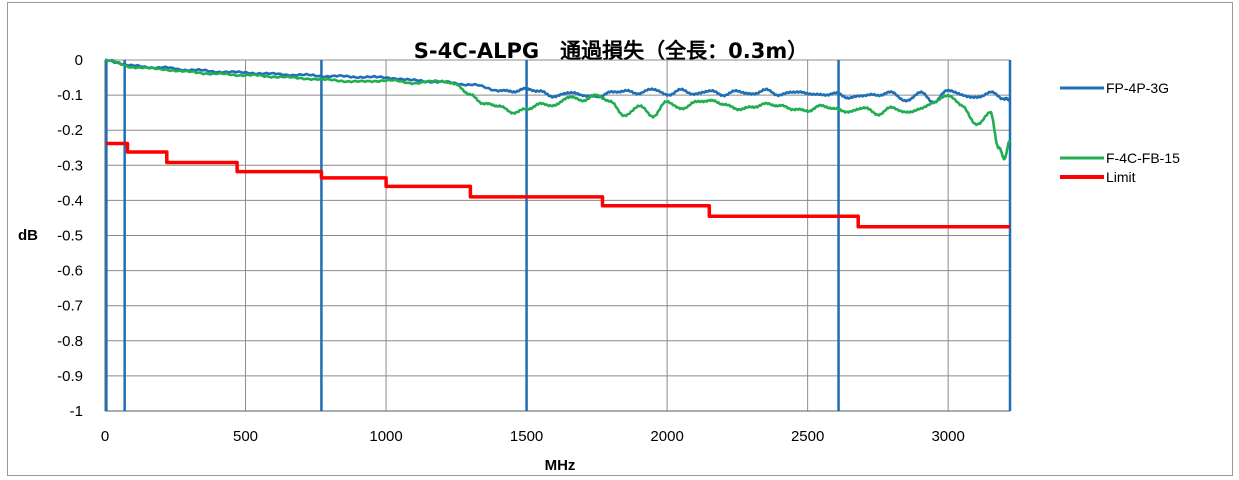 Image resolution: width=1239 pixels, height=480 pixels. I want to click on y-tick-label: -0.7, so click(70, 306).